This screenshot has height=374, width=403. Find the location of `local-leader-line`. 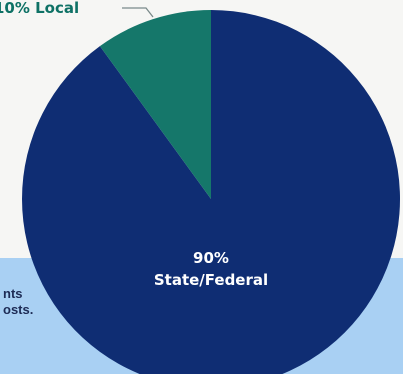

local-leader-line is located at coordinates (138, 12).